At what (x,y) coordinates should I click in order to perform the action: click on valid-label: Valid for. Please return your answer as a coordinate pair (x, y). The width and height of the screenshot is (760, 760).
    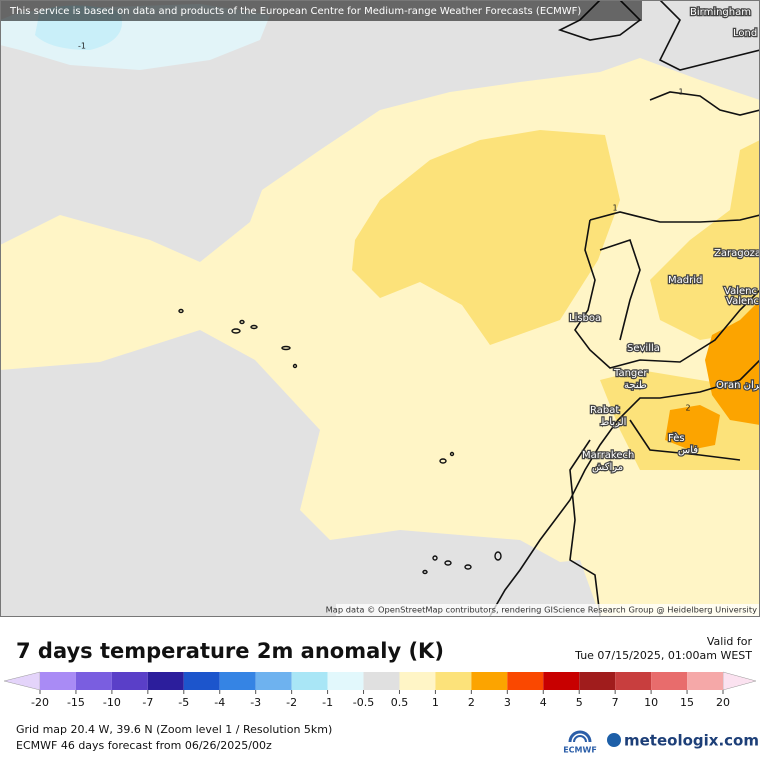
    Looking at the image, I should click on (730, 641).